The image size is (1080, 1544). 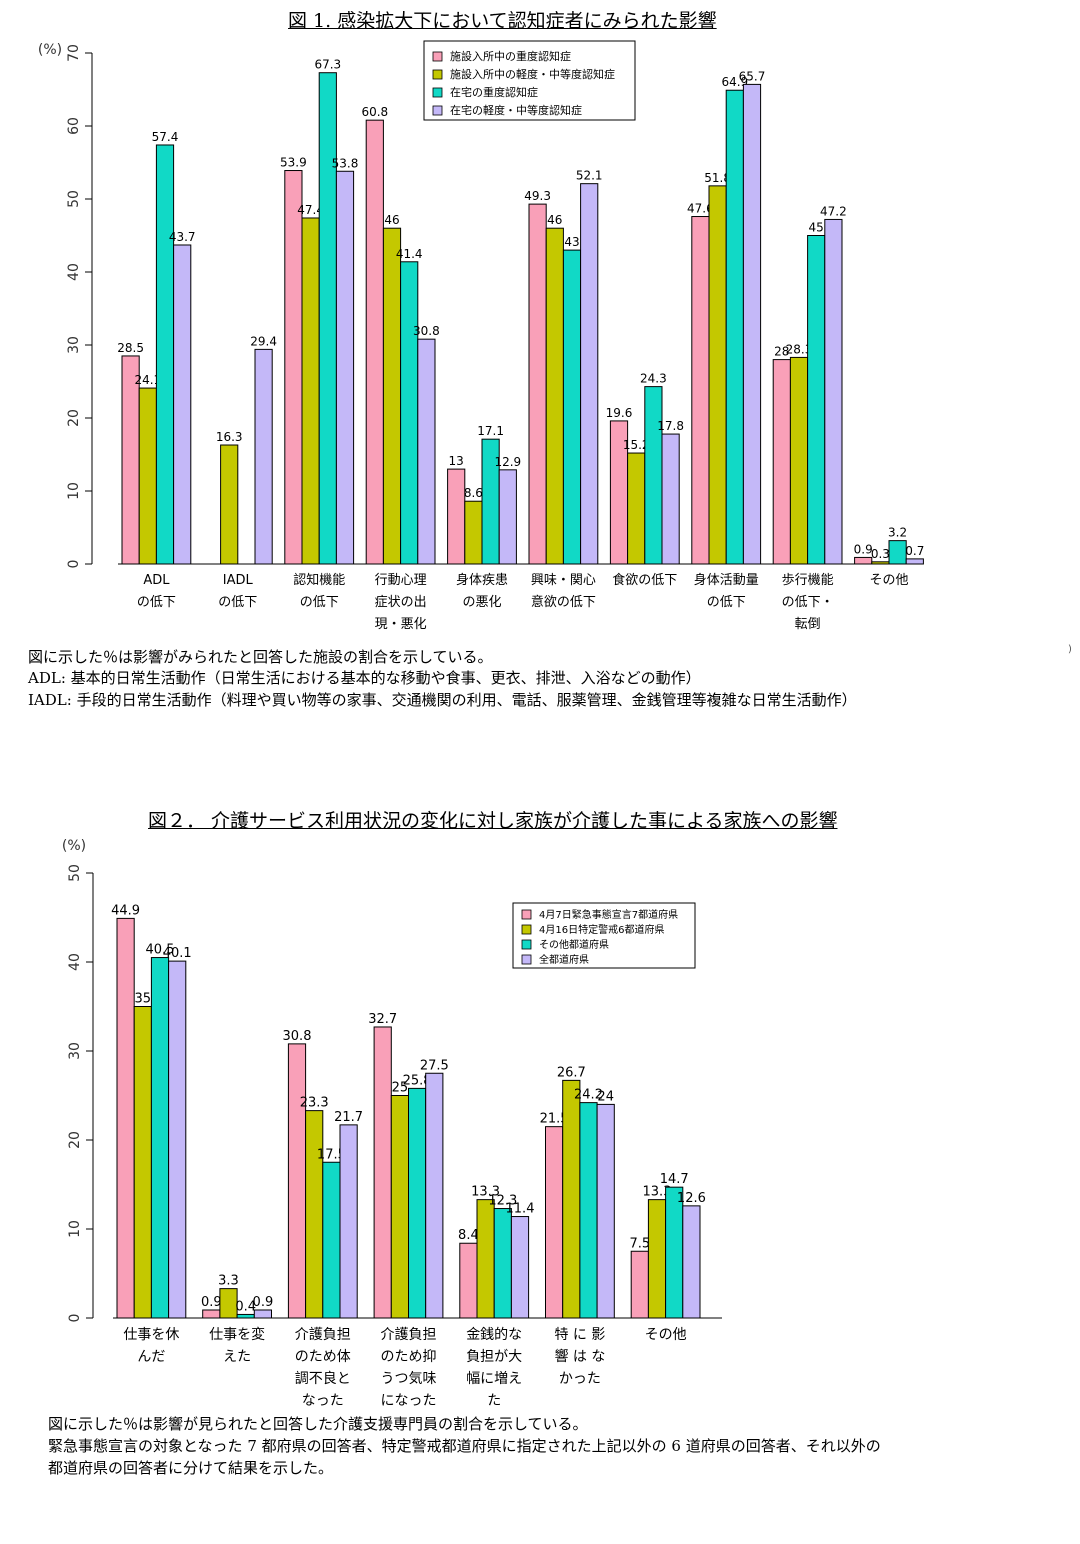 I want to click on chart1-category-label: 転倒, so click(x=808, y=624).